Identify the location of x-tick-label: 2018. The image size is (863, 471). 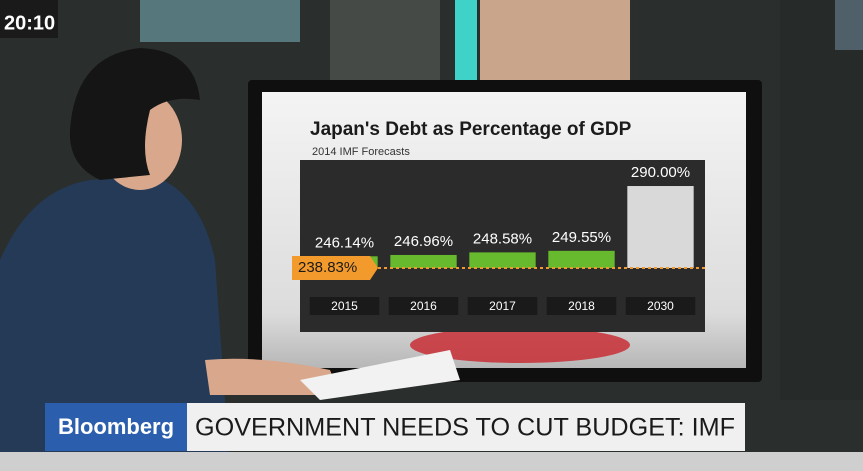
(581, 306).